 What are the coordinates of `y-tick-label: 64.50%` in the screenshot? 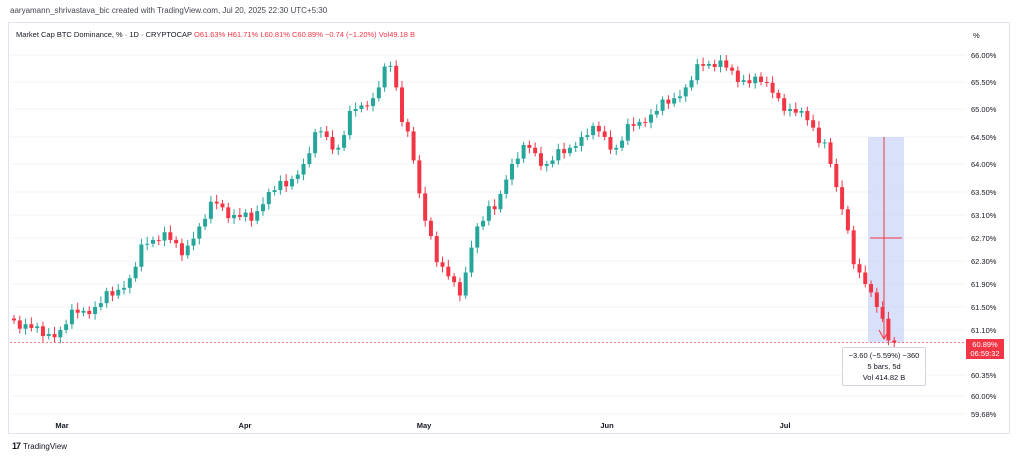 It's located at (984, 137).